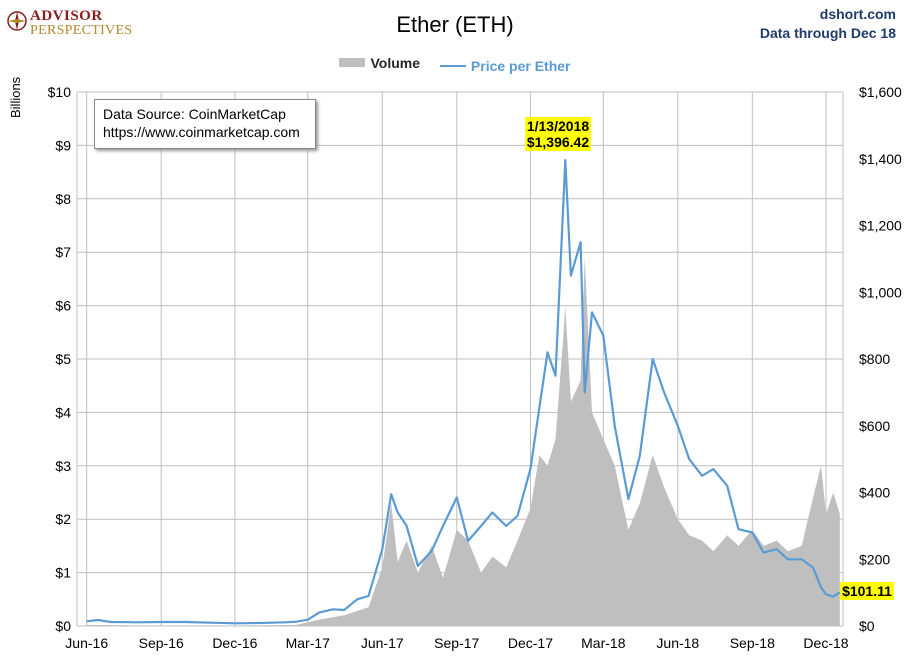 This screenshot has width=910, height=661. What do you see at coordinates (603, 643) in the screenshot?
I see `x-tick-label: Mar-18` at bounding box center [603, 643].